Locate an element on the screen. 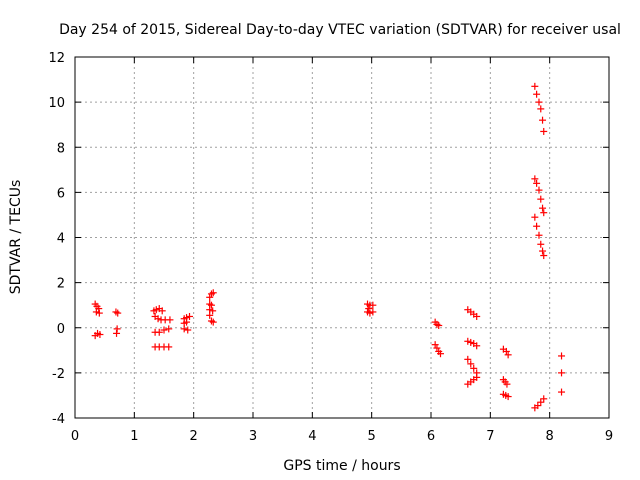 The width and height of the screenshot is (640, 480). y-axis-label: SDTVAR / TECUs is located at coordinates (16, 237).